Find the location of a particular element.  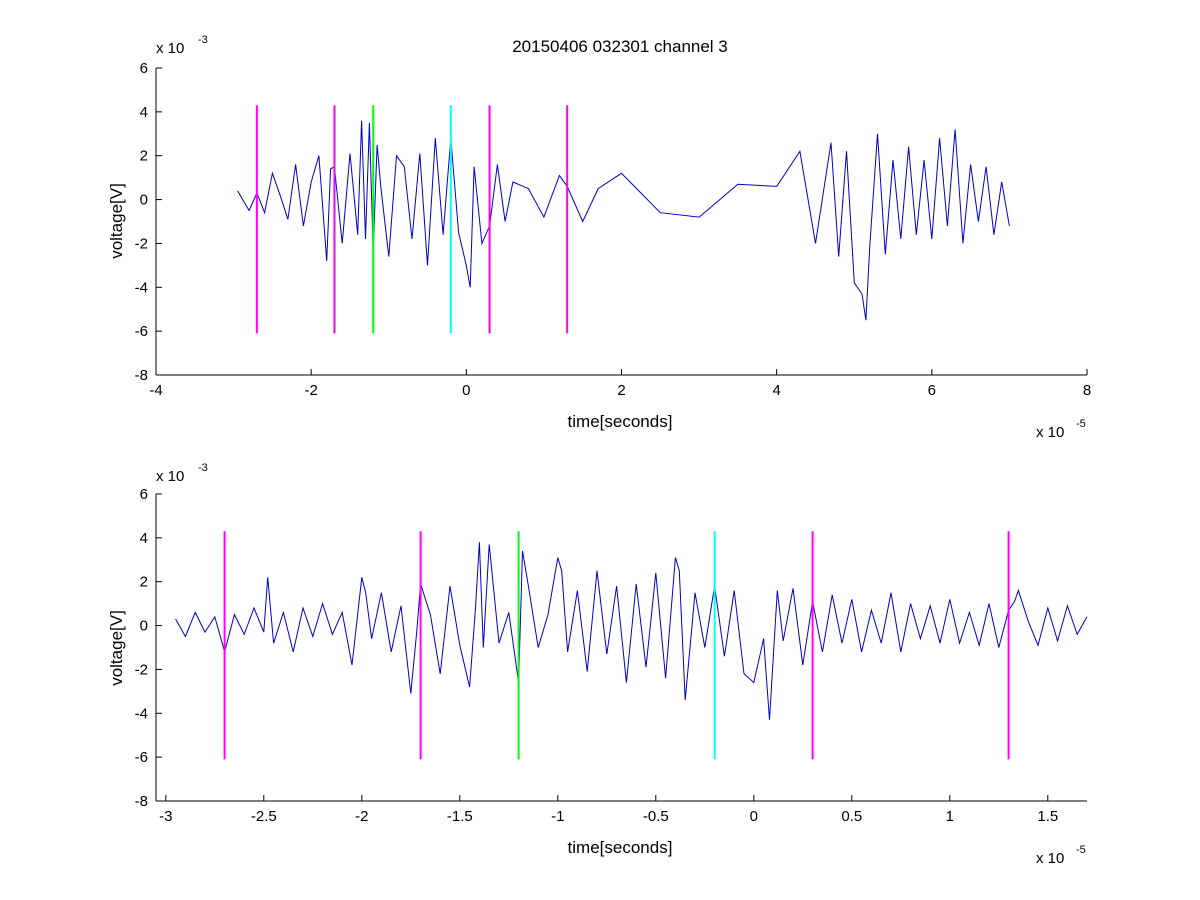

top-y-exponent-power: -3 is located at coordinates (203, 40).